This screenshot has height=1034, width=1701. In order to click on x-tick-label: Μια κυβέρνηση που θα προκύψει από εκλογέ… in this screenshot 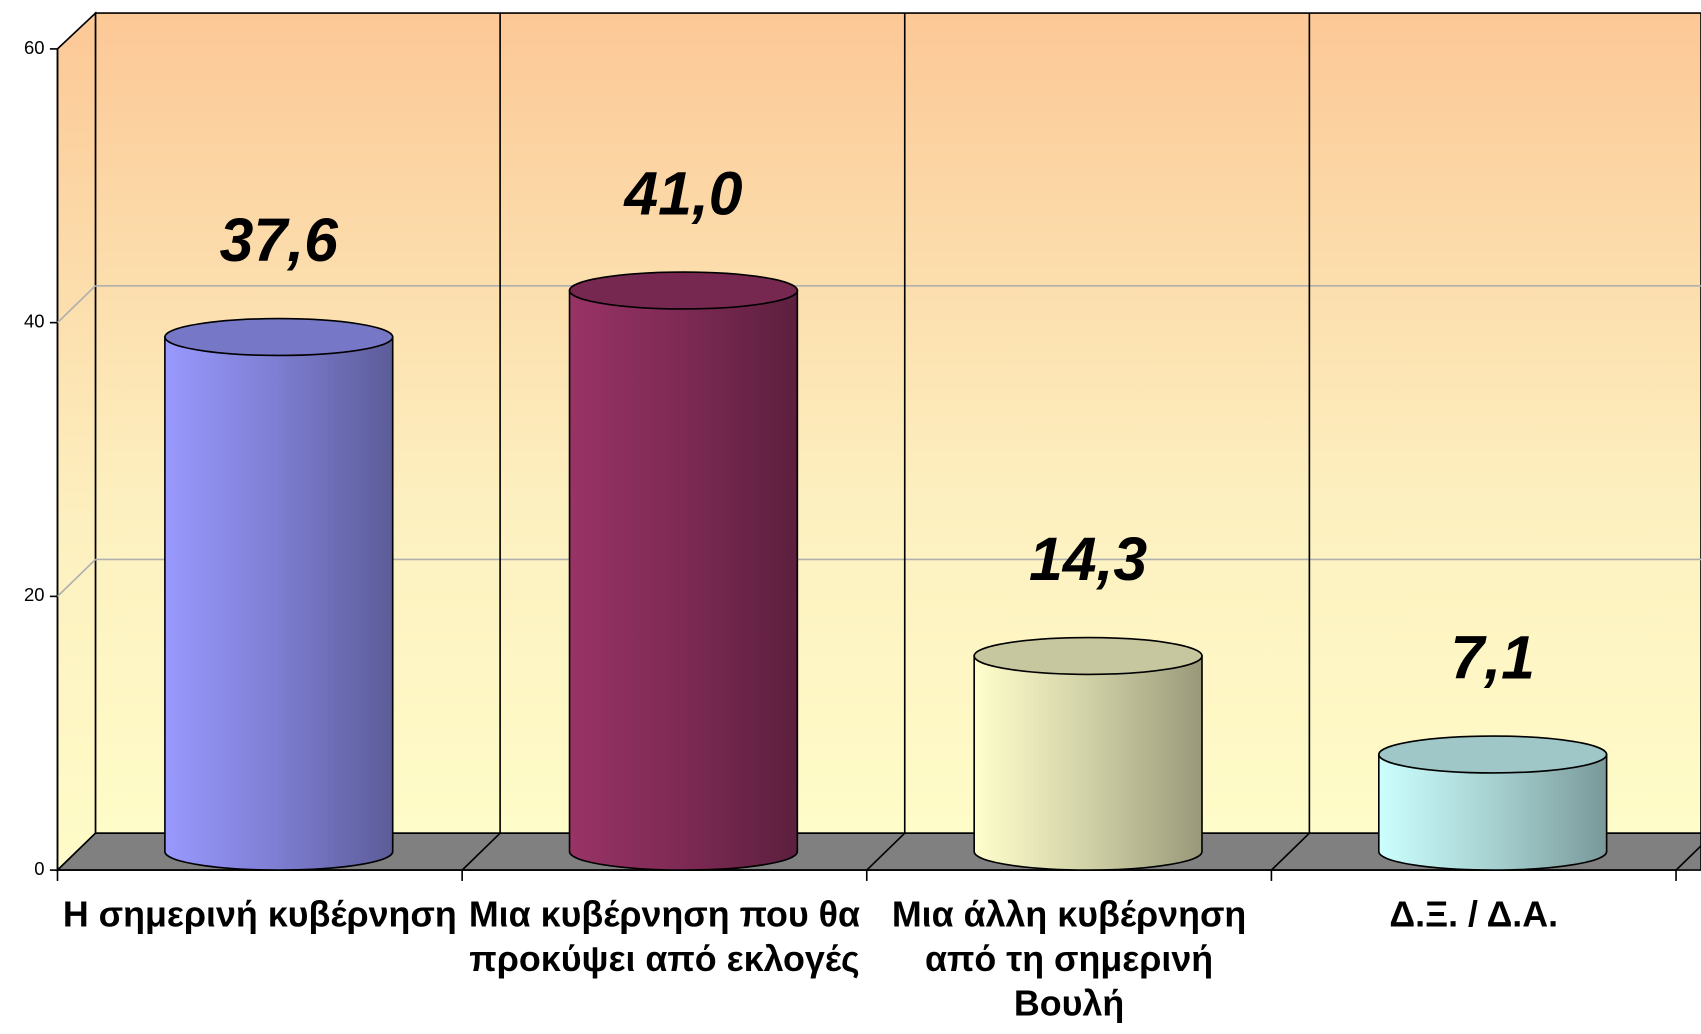, I will do `click(664, 936)`.